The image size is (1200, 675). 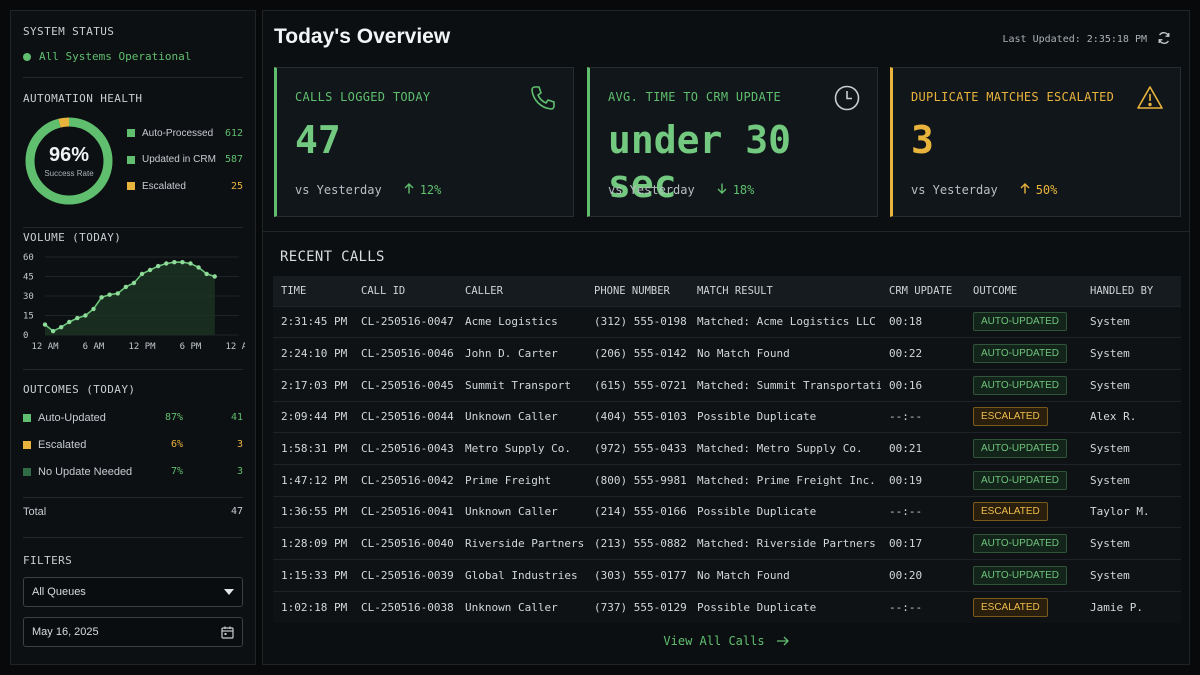 What do you see at coordinates (338, 190) in the screenshot?
I see `card-vs-label: vs Yesterday` at bounding box center [338, 190].